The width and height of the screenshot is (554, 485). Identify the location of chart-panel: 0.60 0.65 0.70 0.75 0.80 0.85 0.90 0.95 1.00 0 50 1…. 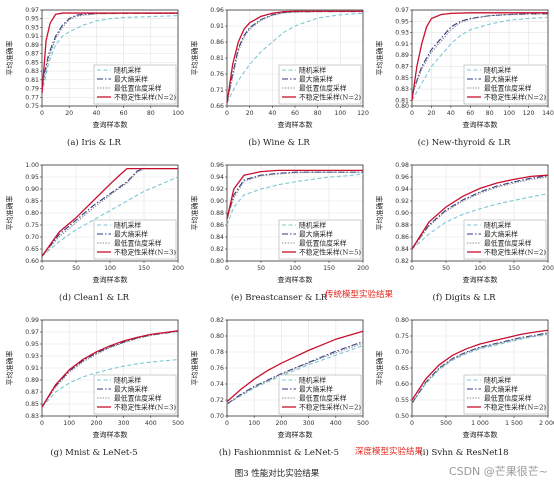
(94, 233).